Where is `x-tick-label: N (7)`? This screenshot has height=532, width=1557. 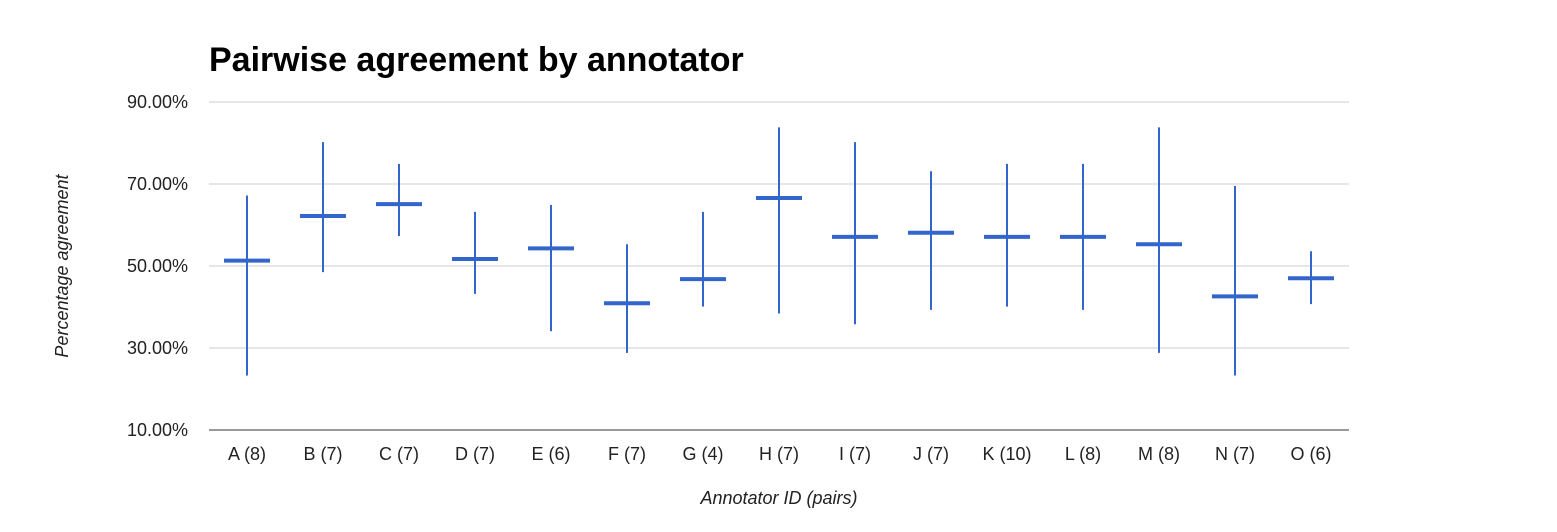
x-tick-label: N (7) is located at coordinates (1235, 454).